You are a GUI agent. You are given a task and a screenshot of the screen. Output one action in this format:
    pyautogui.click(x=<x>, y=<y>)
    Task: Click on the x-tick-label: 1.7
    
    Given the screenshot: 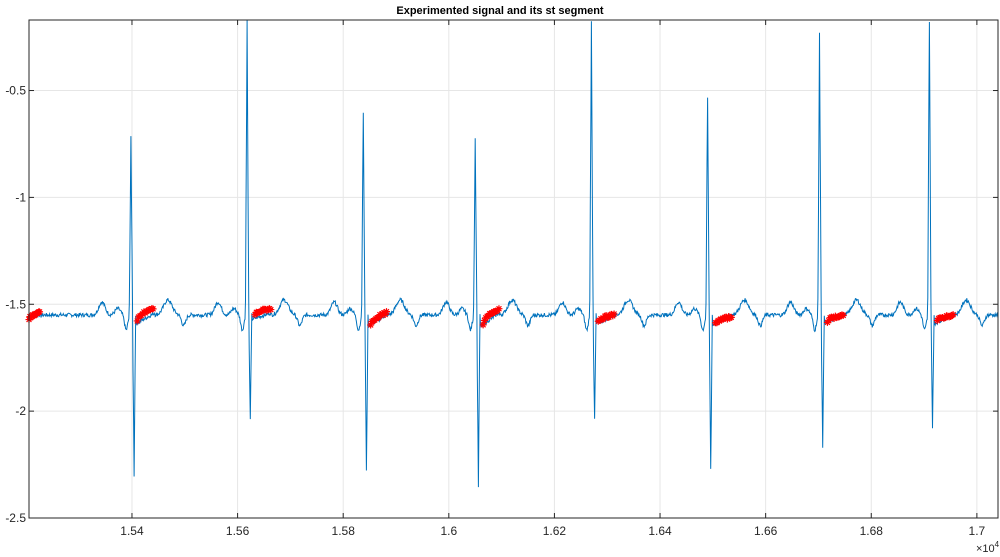 What is the action you would take?
    pyautogui.click(x=977, y=531)
    